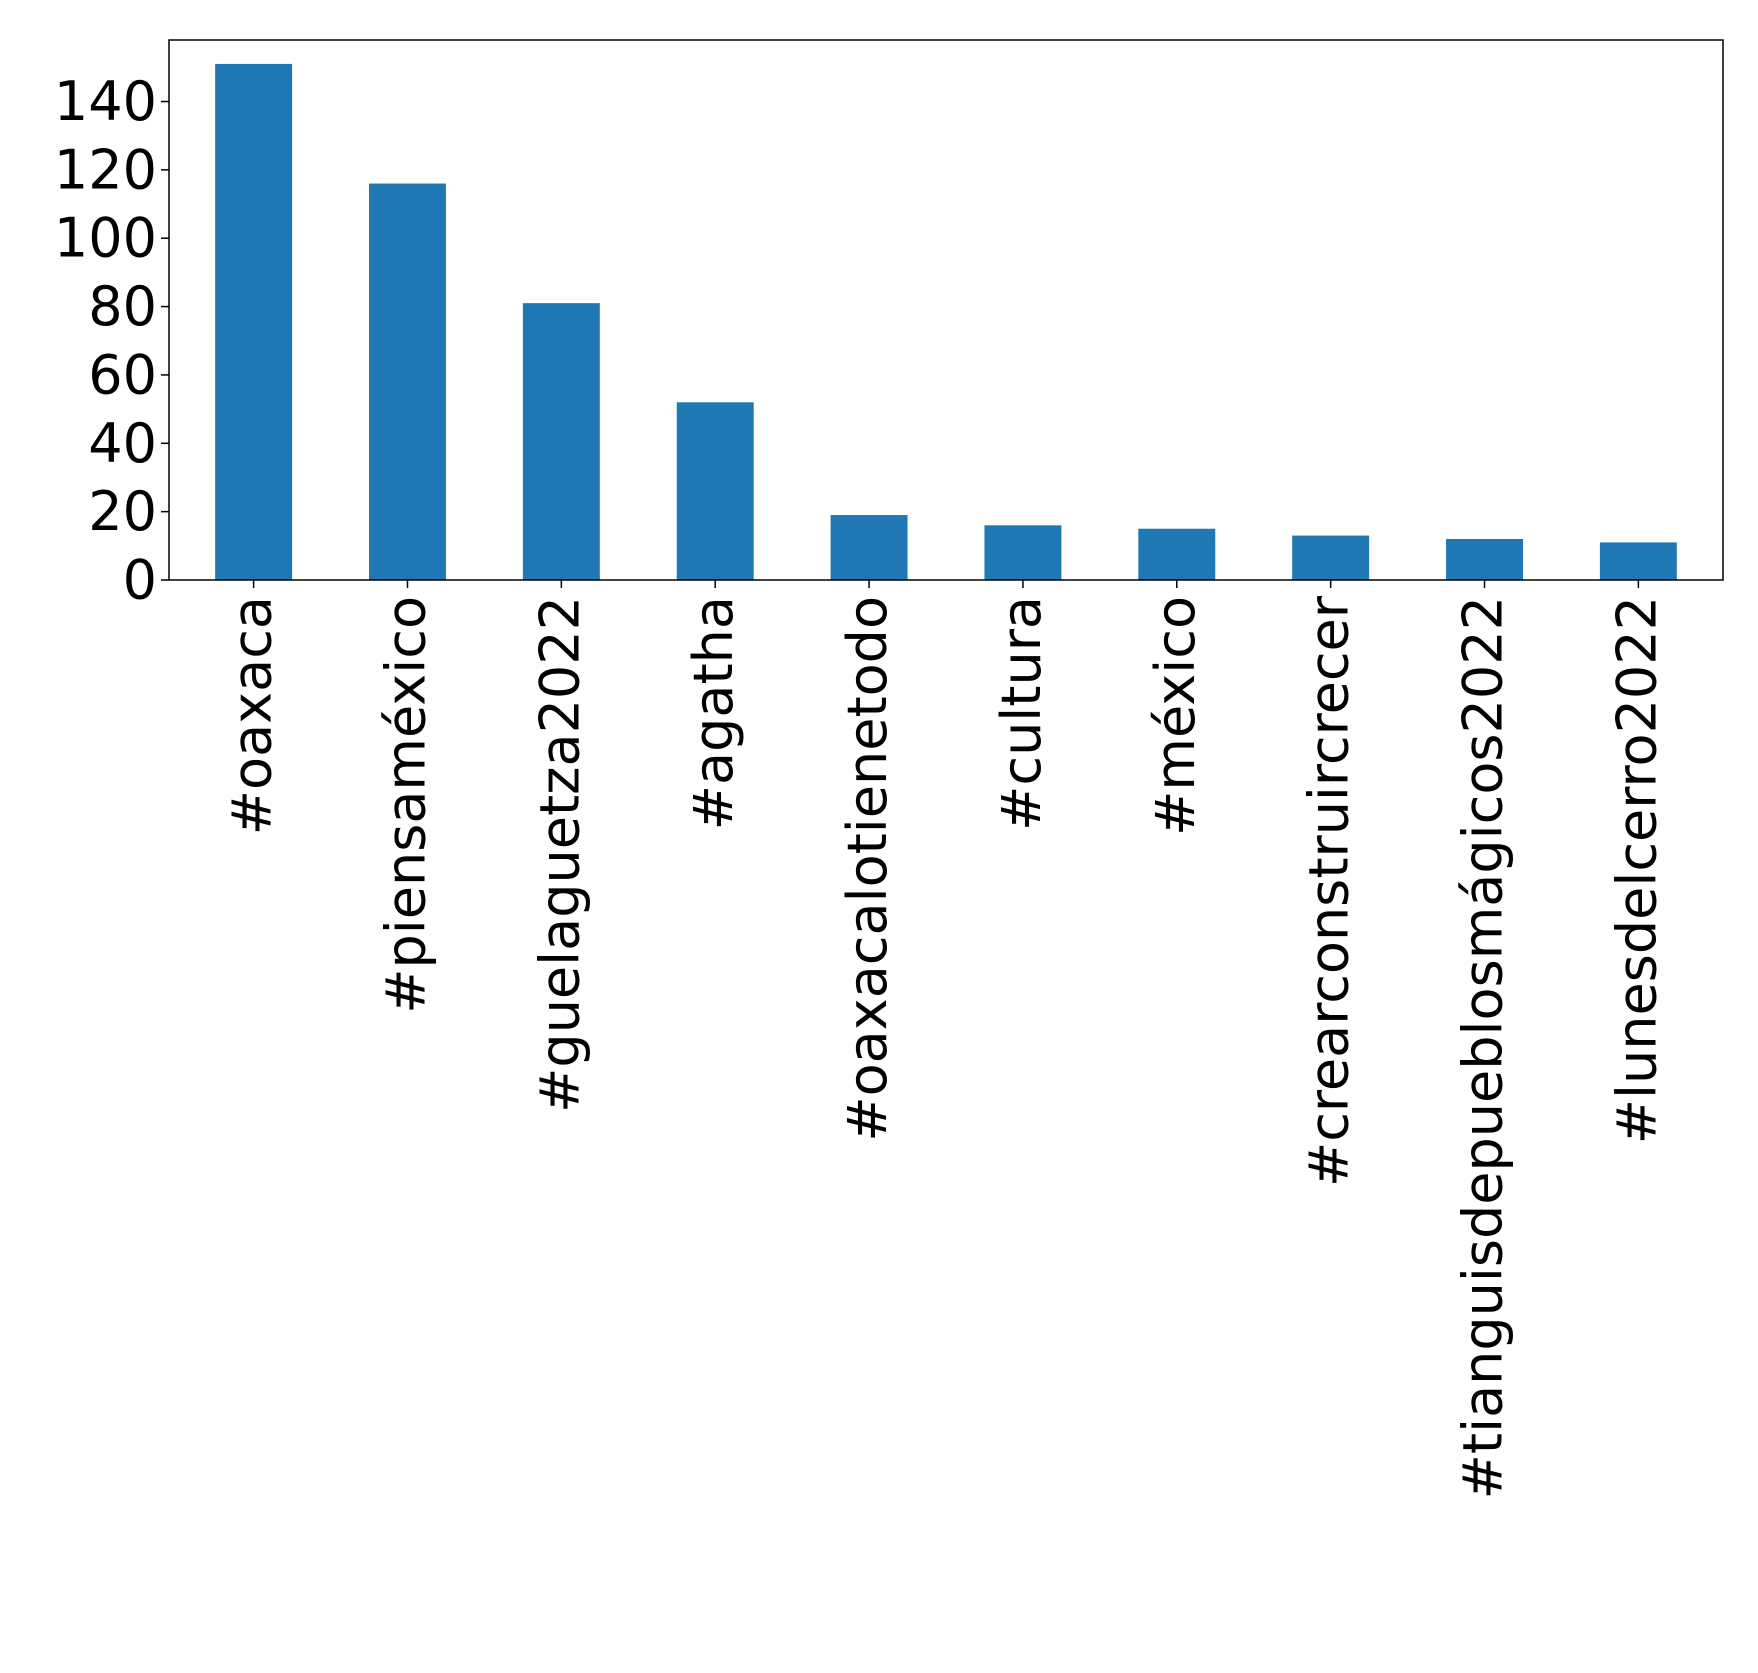 This screenshot has height=1673, width=1758. Describe the element at coordinates (1021, 713) in the screenshot. I see `x-tick-label-5: #cultura` at that location.